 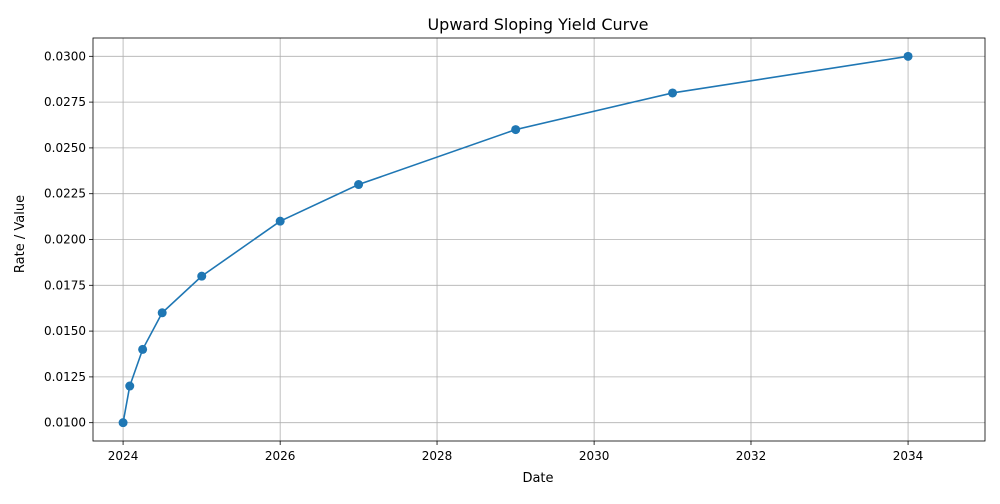 What do you see at coordinates (65, 423) in the screenshot?
I see `y-tick-label: 0.0100` at bounding box center [65, 423].